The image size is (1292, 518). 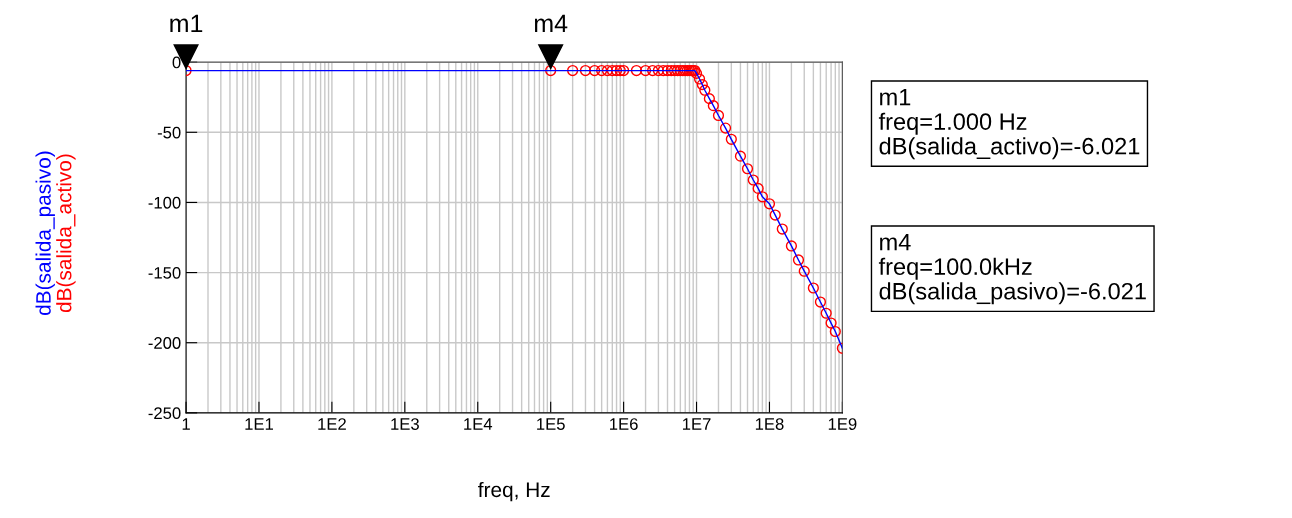 What do you see at coordinates (186, 23) in the screenshot?
I see `annotation: m1` at bounding box center [186, 23].